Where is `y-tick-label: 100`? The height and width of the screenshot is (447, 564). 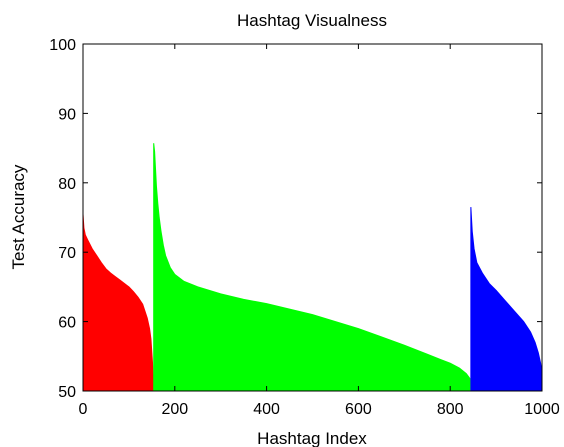
y-tick-label: 100 is located at coordinates (62, 45).